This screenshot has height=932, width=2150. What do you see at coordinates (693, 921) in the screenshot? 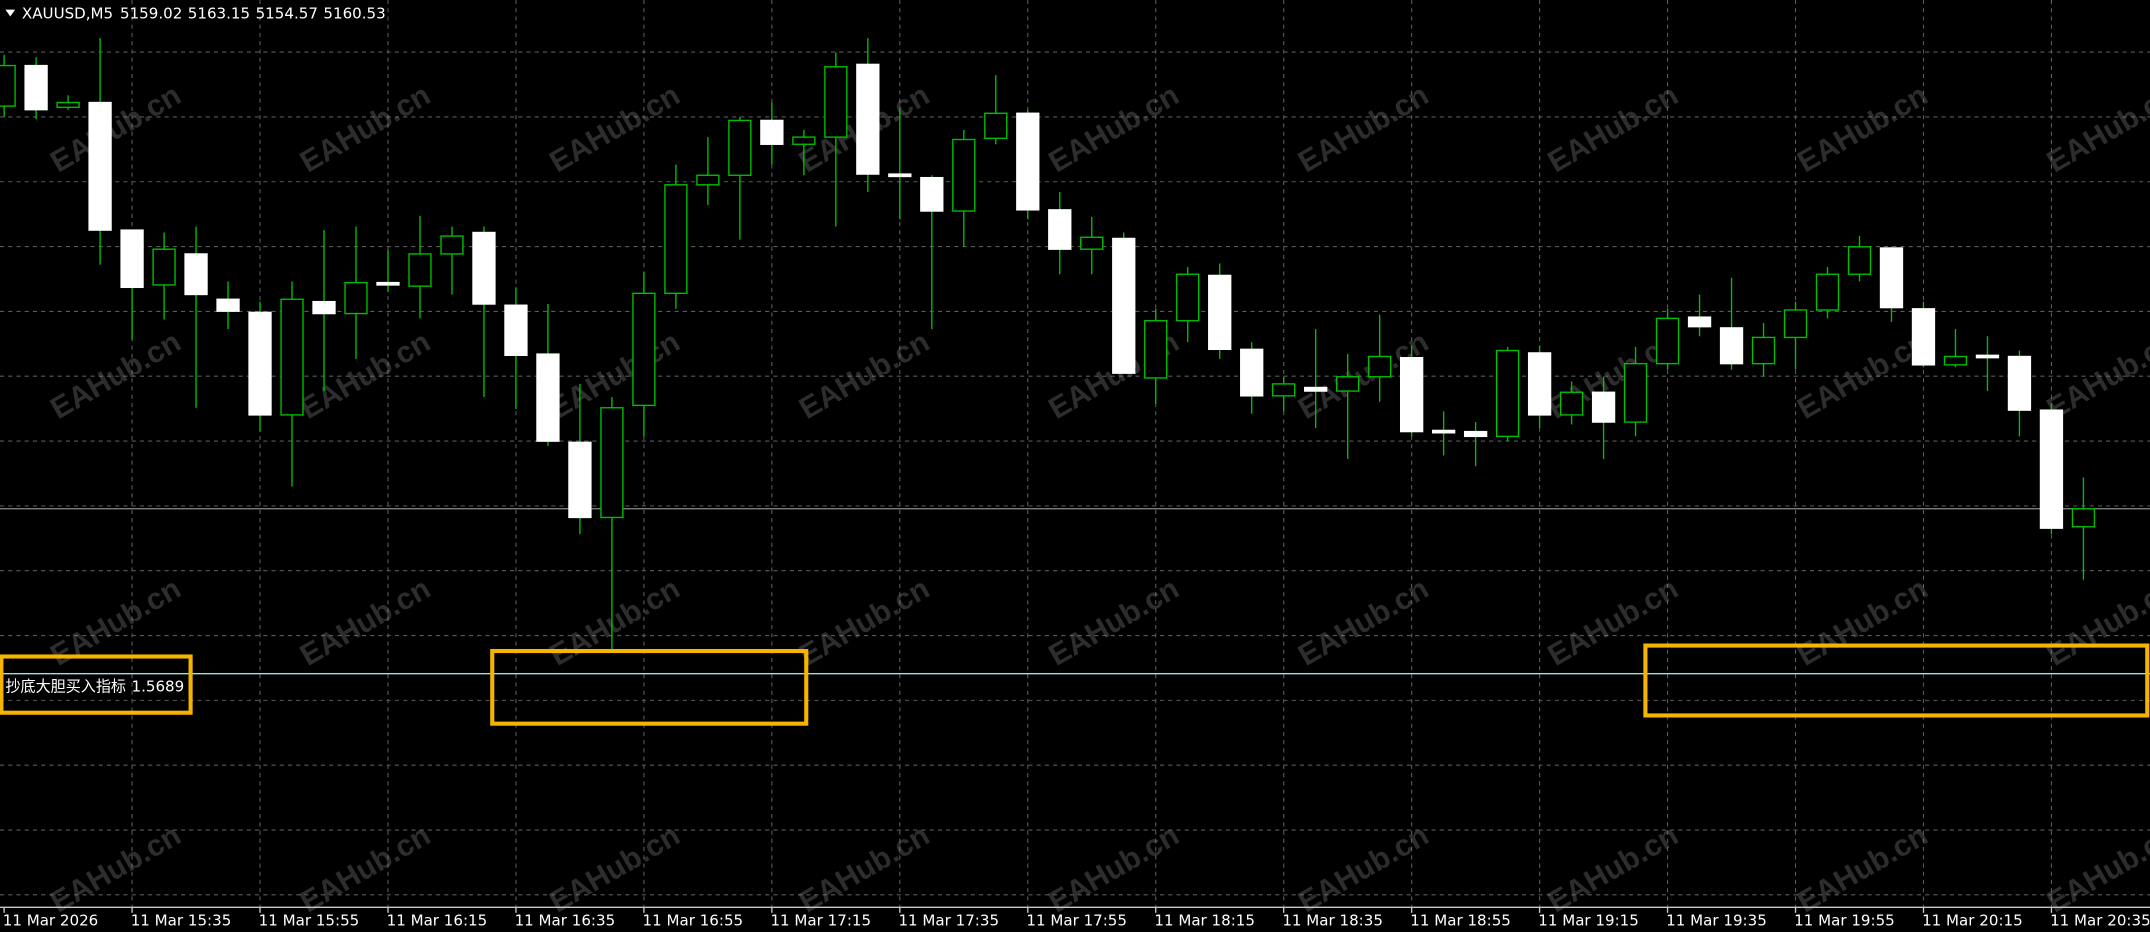
I see `x-tick-label: 11 Mar 16:55` at bounding box center [693, 921].